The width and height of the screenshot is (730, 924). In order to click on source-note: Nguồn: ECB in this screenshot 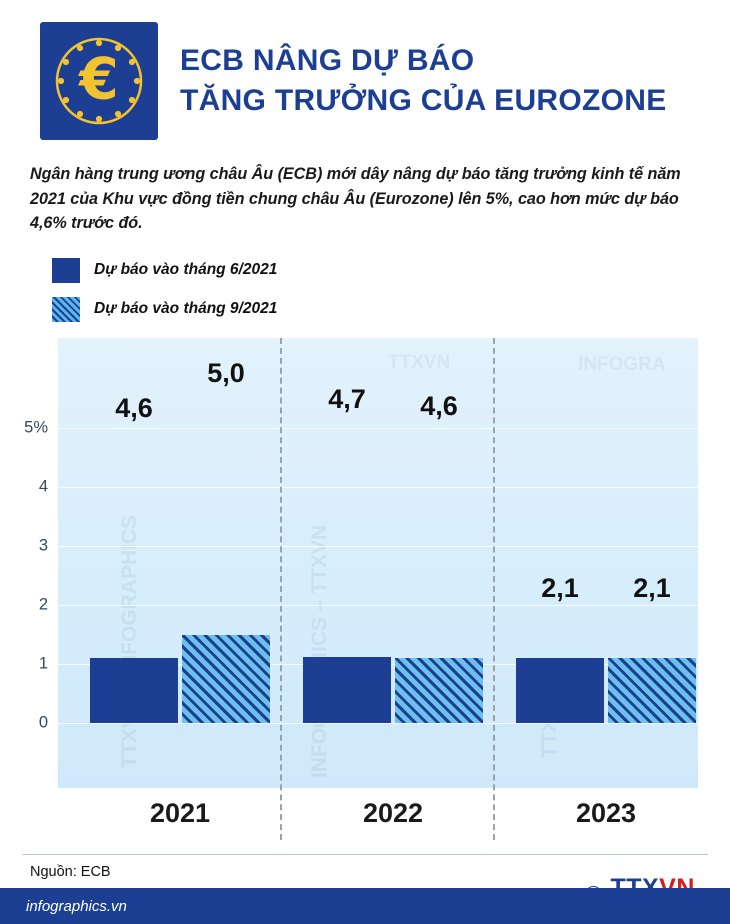, I will do `click(70, 872)`.